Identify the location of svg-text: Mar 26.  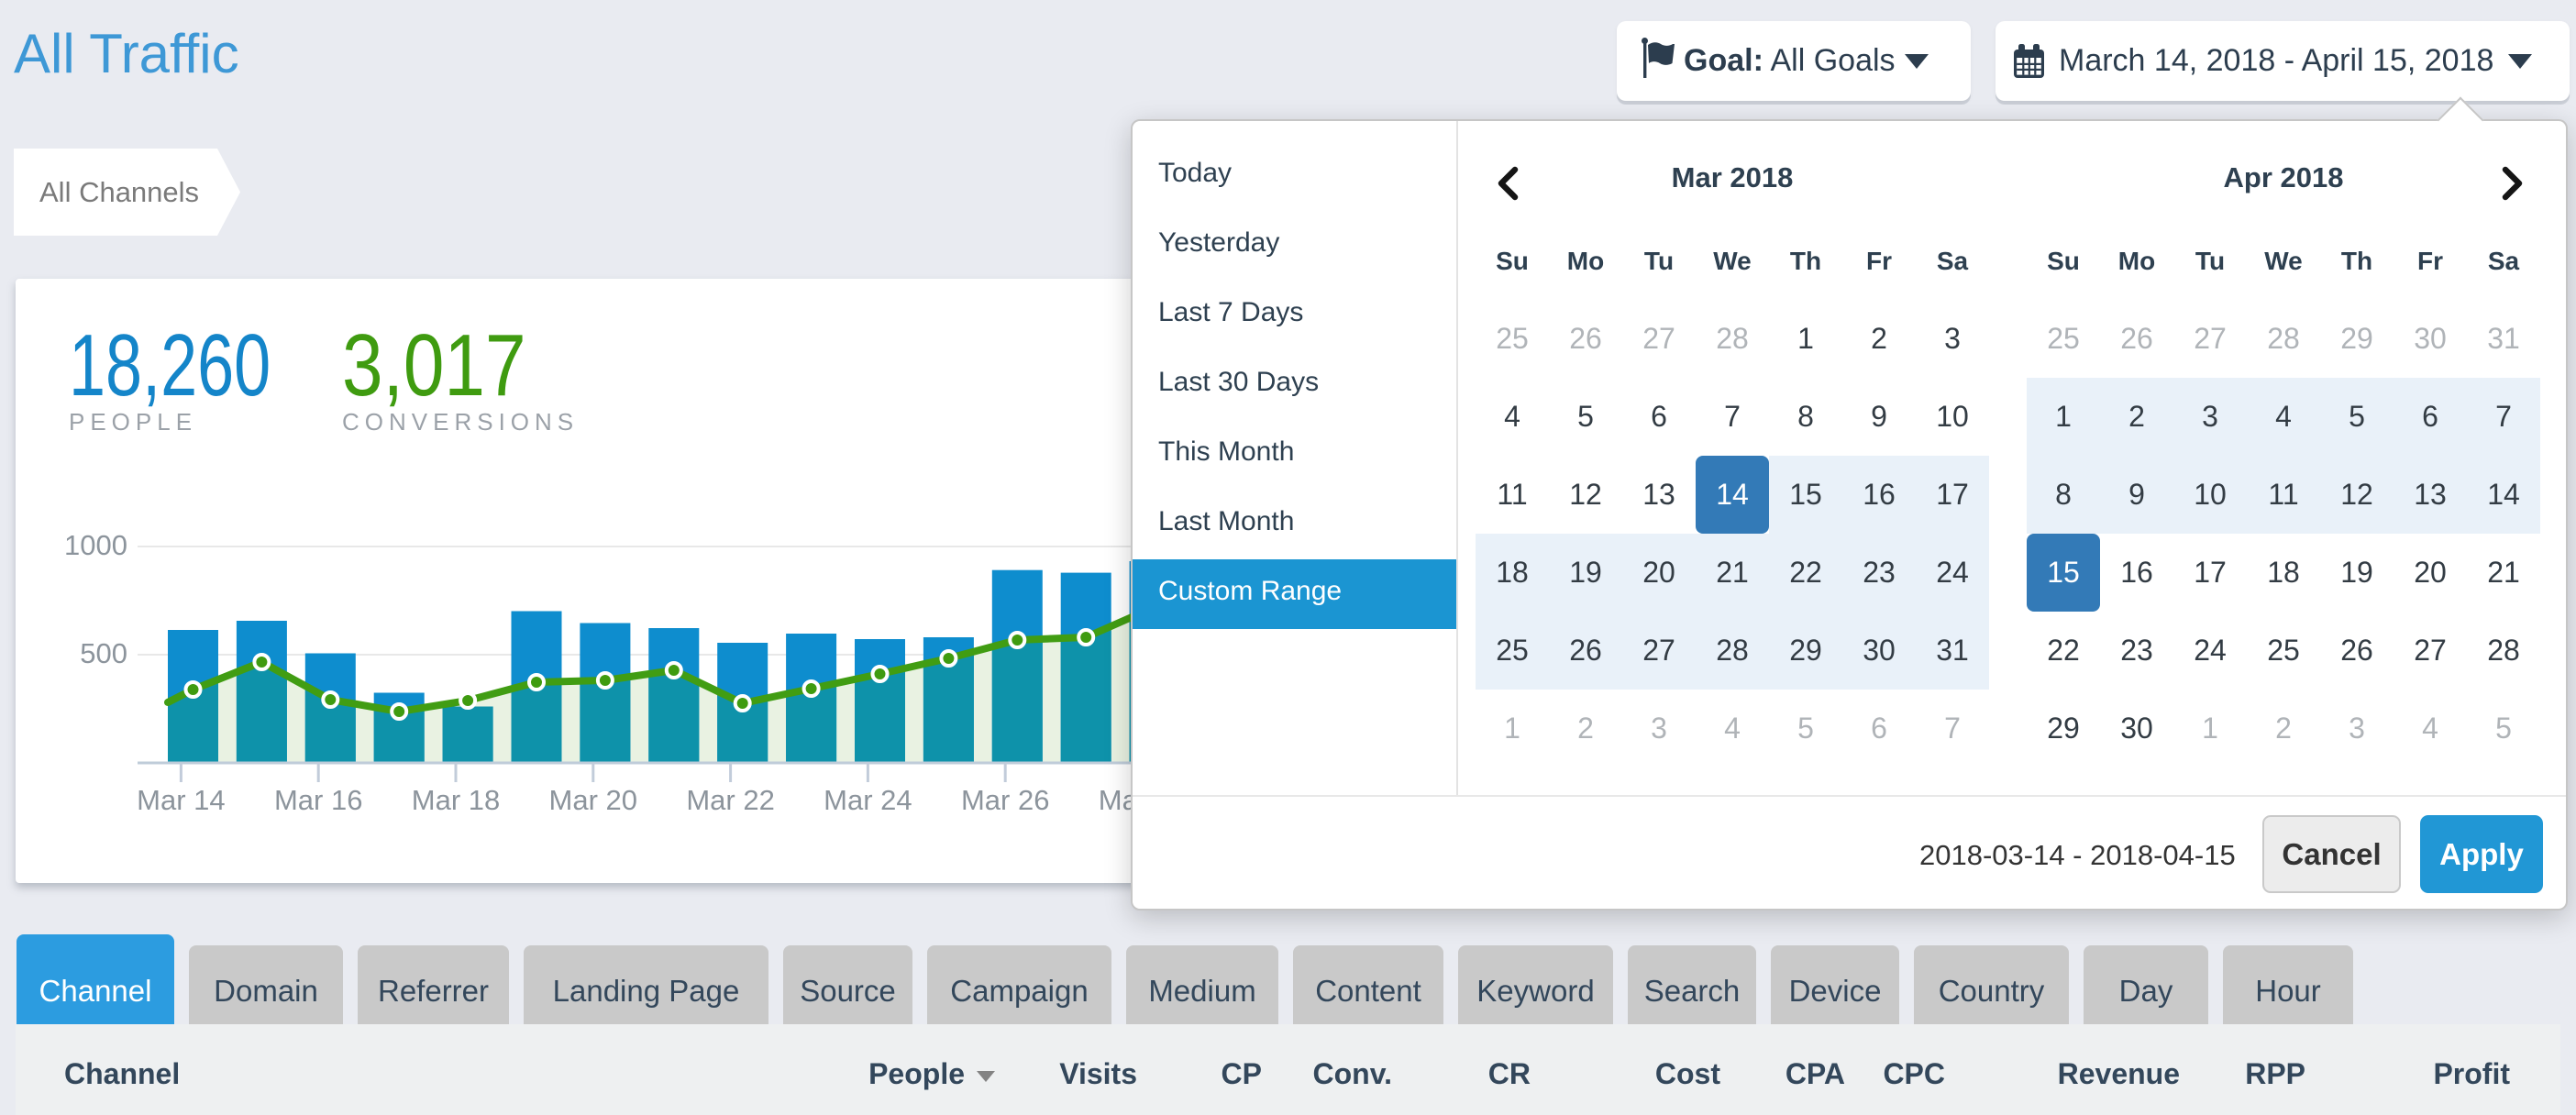
(1005, 800).